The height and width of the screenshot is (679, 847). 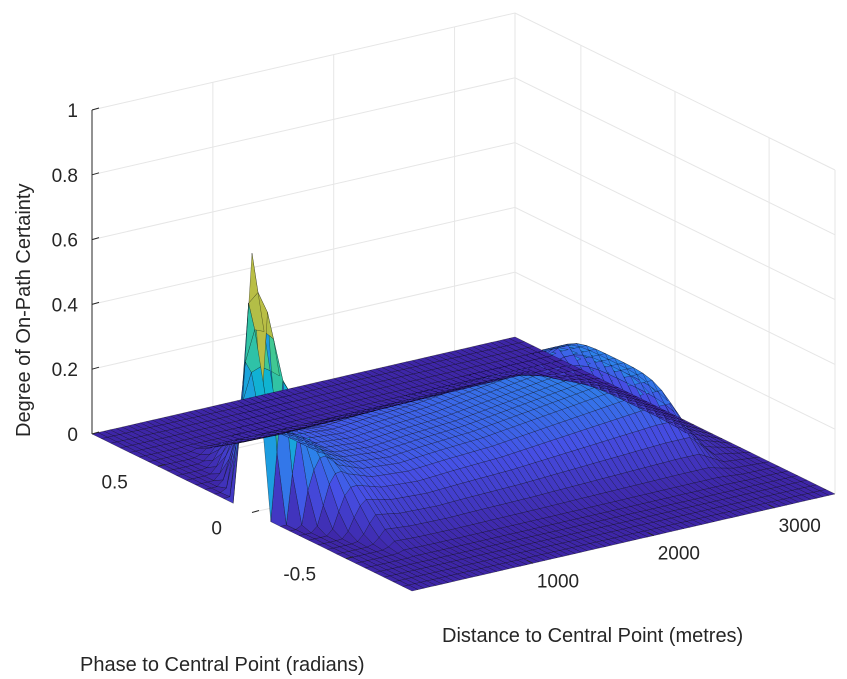 I want to click on y-tick-label: 0, so click(x=216, y=529).